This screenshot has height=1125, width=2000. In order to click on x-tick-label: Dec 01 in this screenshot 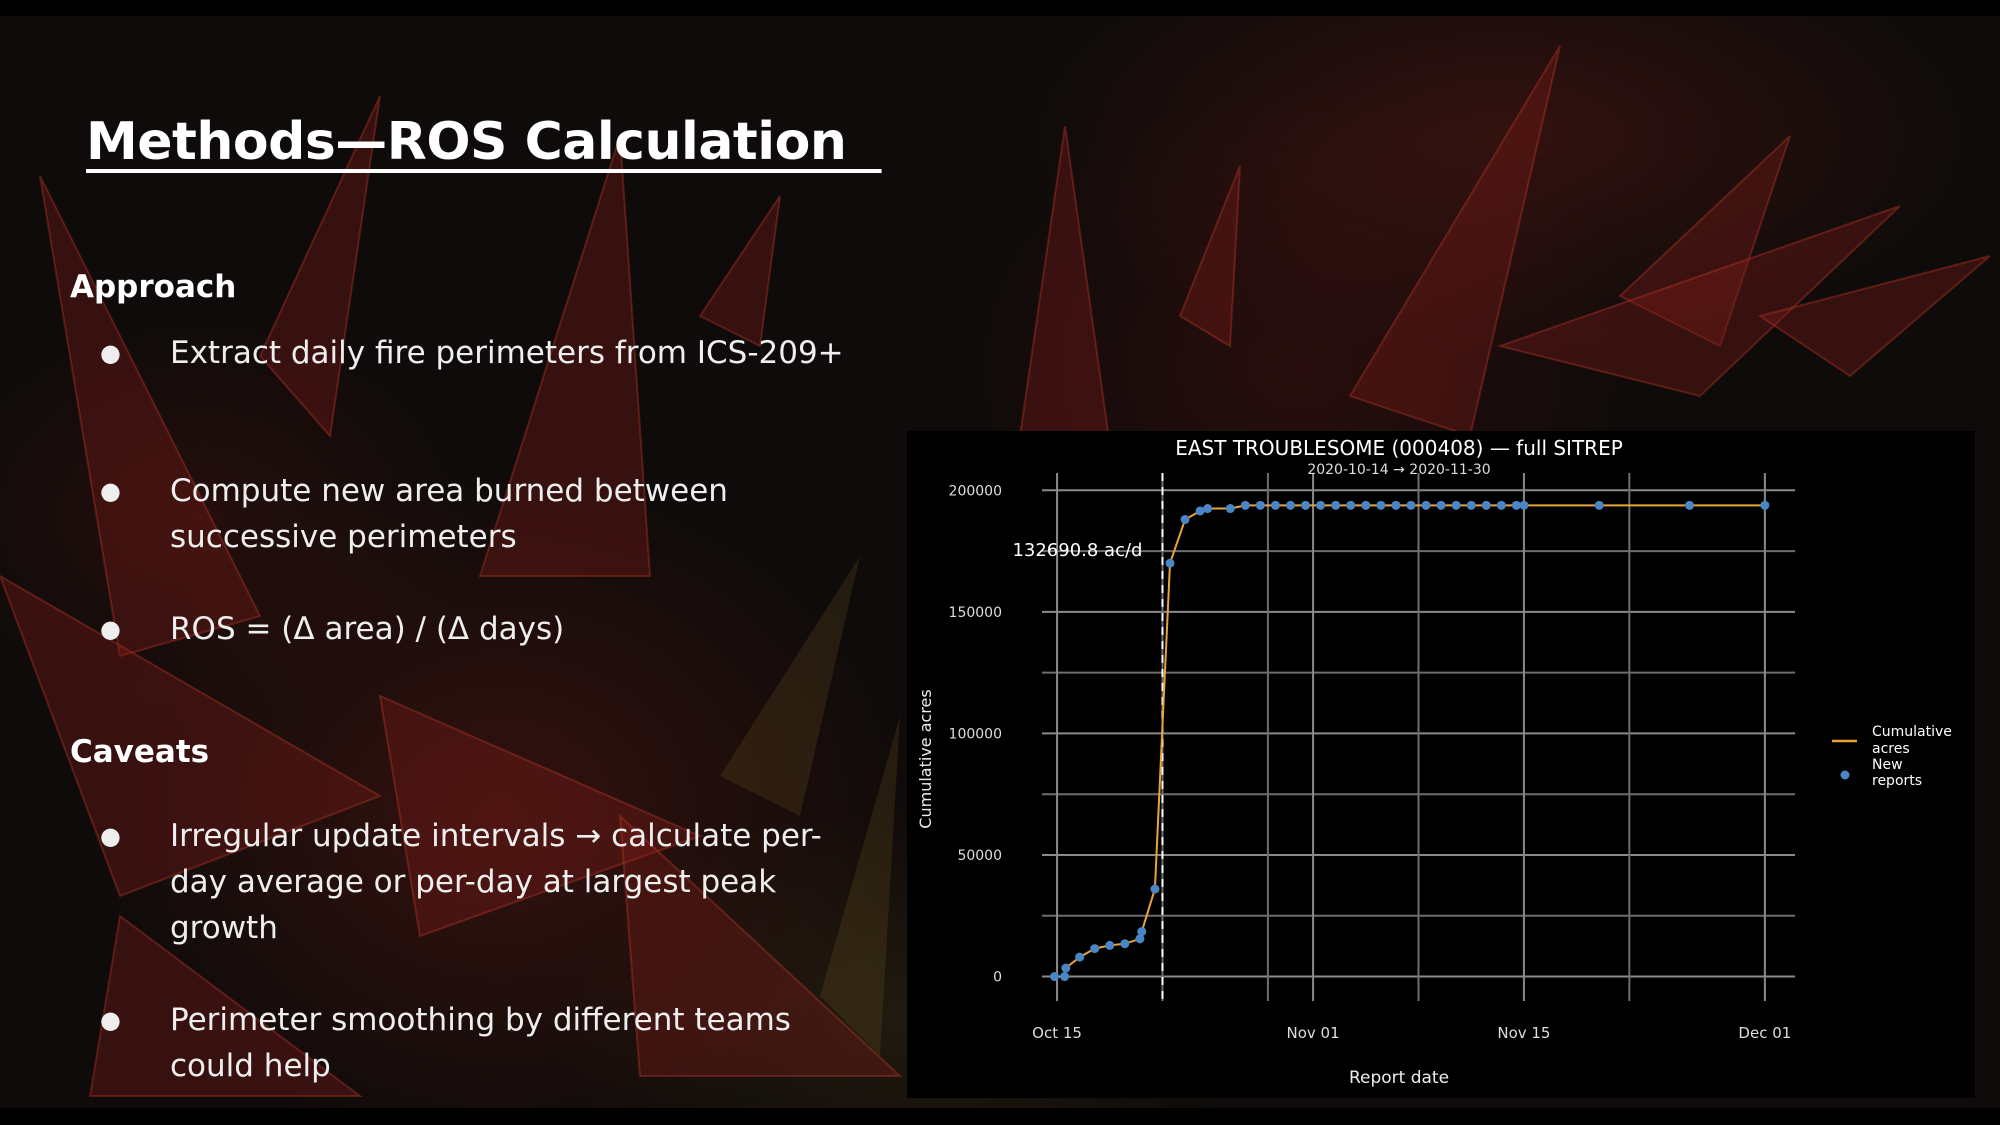, I will do `click(1764, 1033)`.